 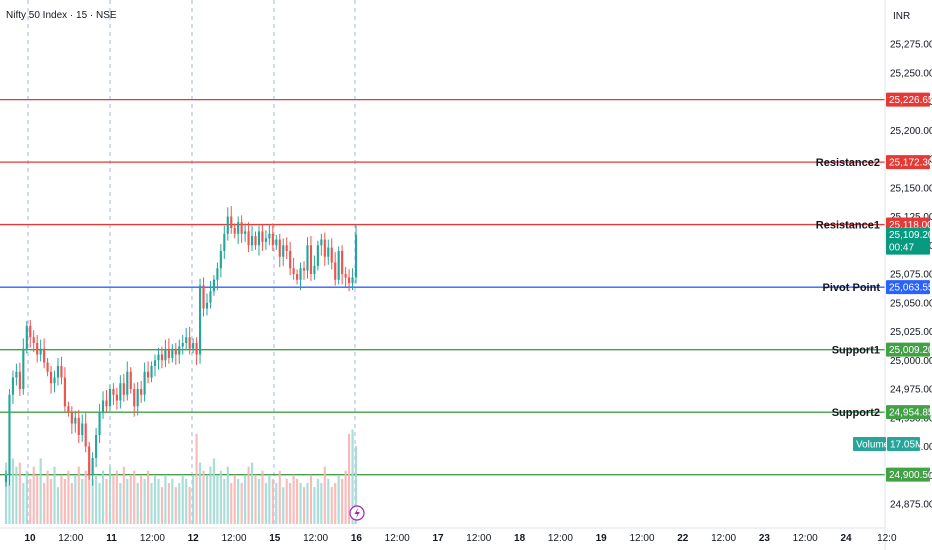 I want to click on last-price-badge, so click(x=908, y=241).